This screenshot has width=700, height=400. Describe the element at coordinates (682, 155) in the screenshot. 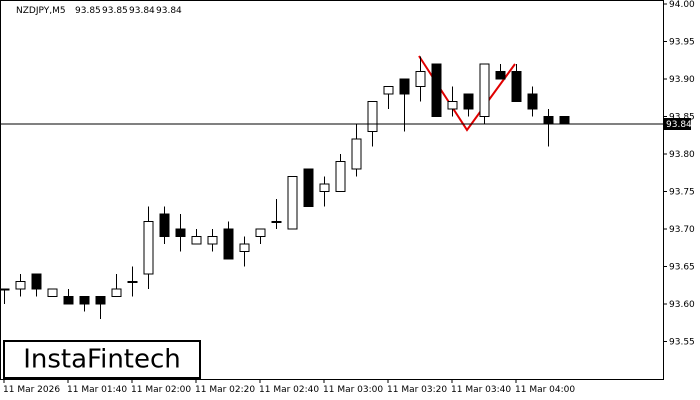

I see `y-tick-label: 93.80` at that location.